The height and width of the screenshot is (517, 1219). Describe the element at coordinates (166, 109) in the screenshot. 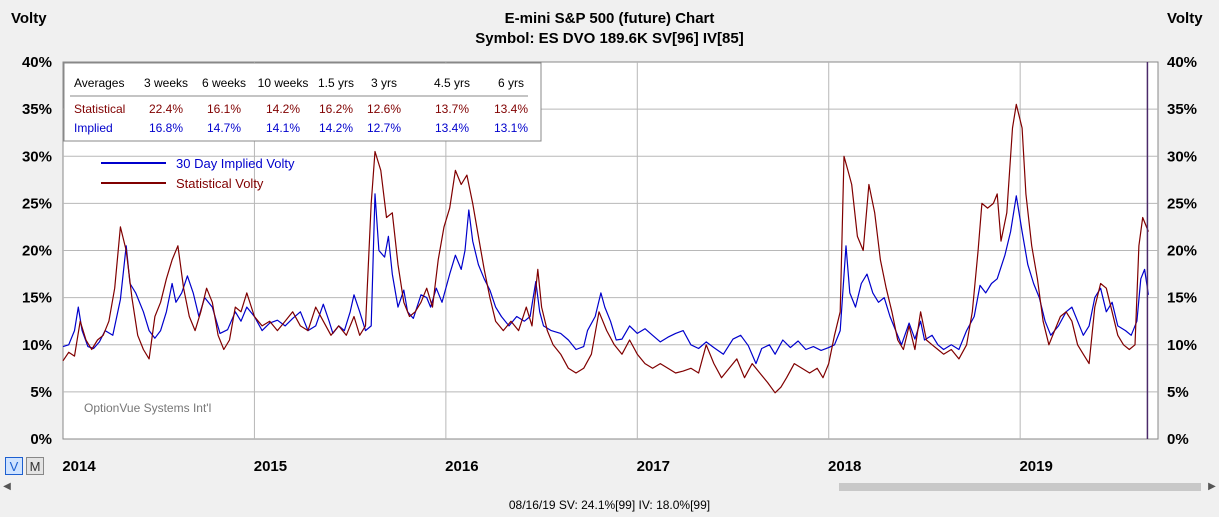

I see `table-cell: 22.4%` at that location.